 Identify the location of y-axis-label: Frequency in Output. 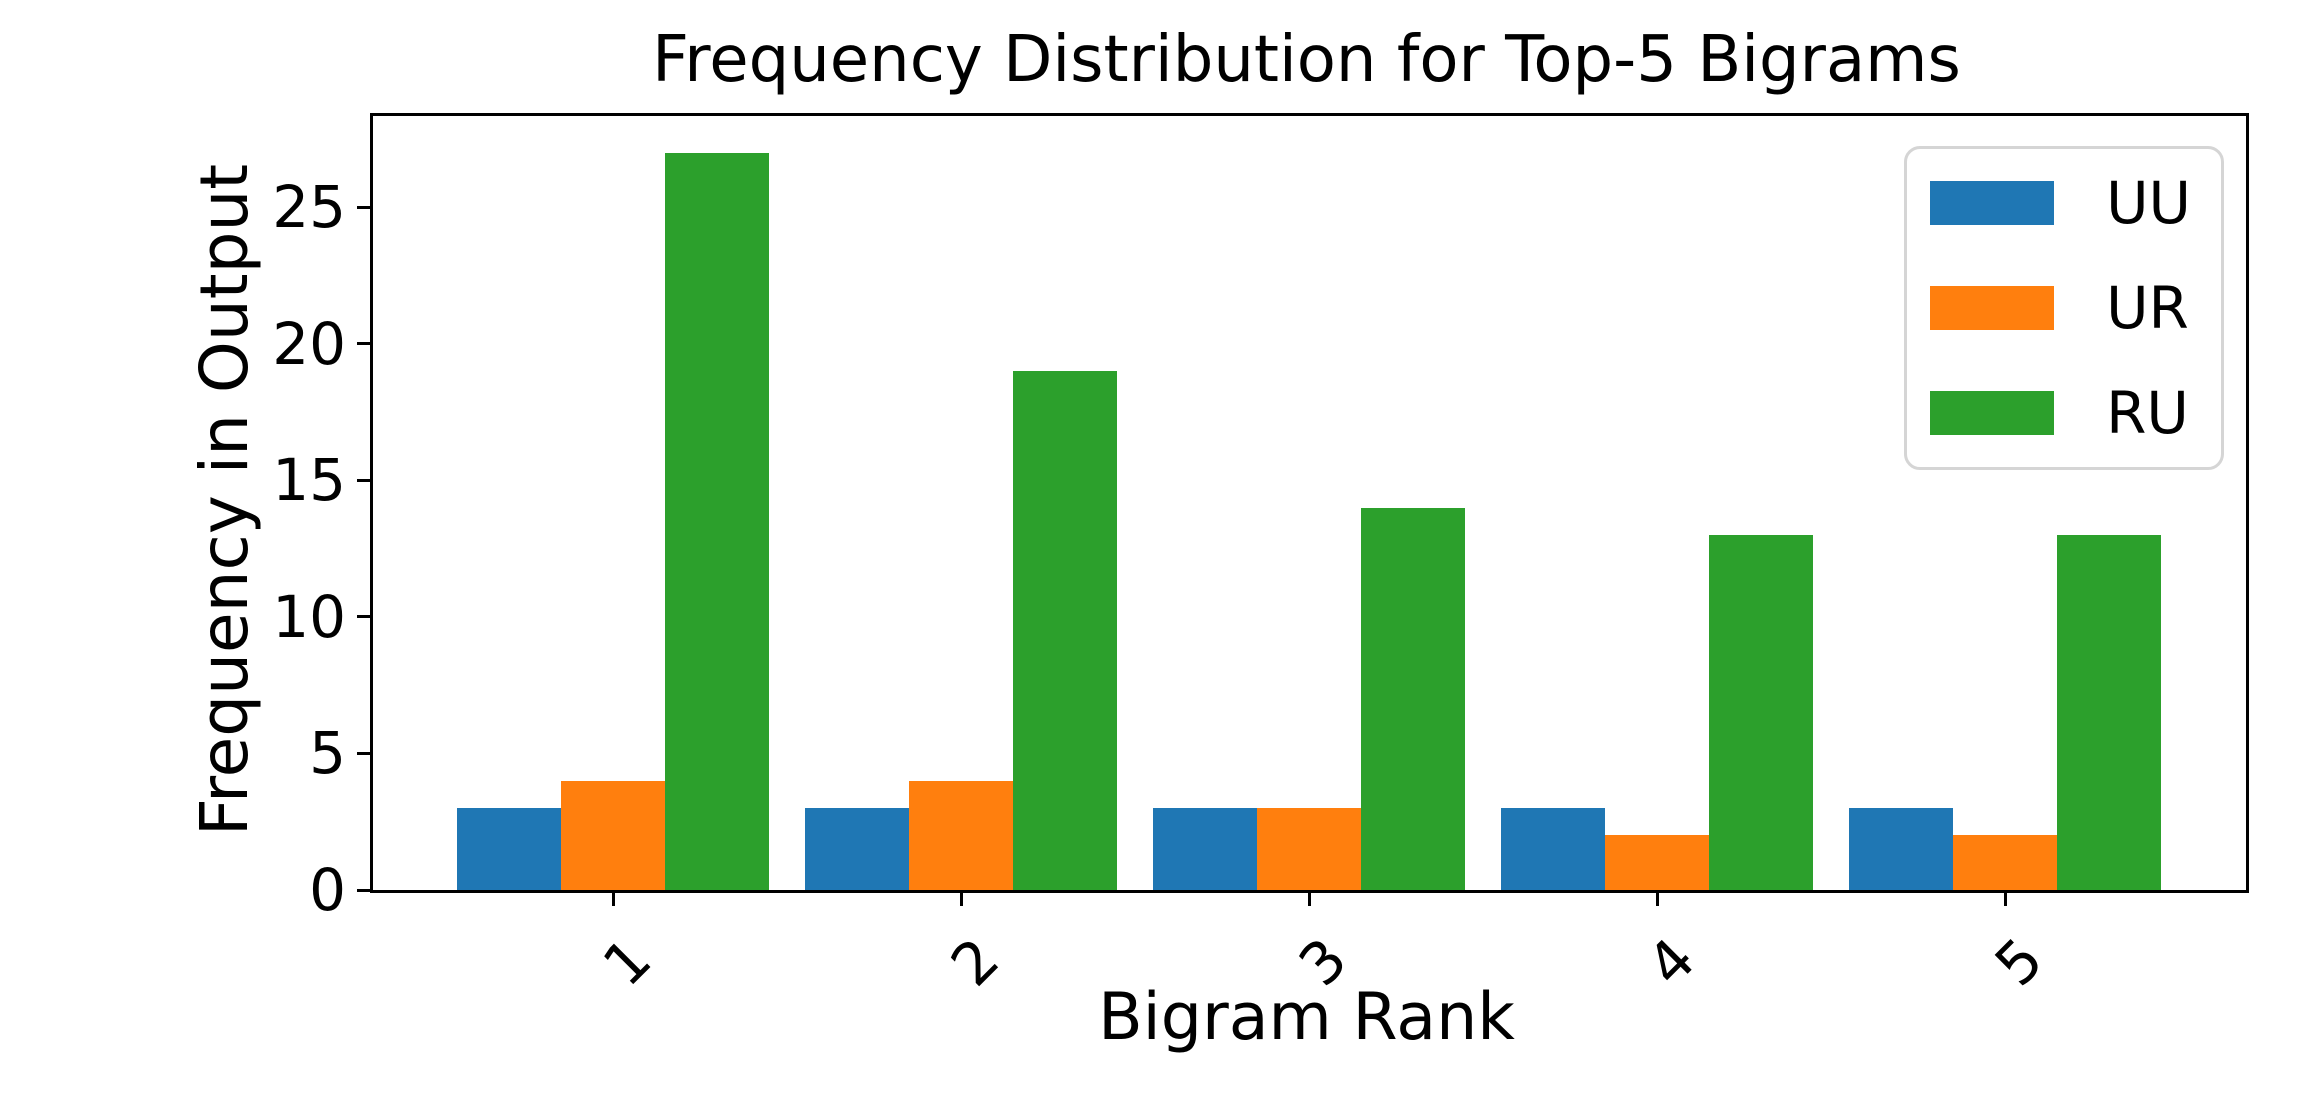
(224, 500).